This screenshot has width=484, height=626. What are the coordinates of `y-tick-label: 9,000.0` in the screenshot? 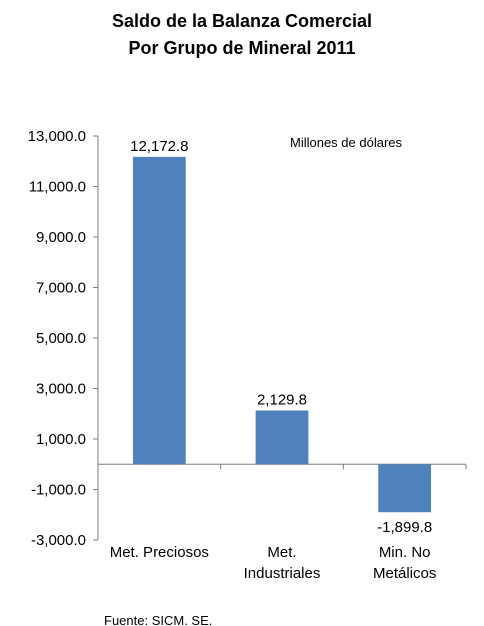 It's located at (61, 237).